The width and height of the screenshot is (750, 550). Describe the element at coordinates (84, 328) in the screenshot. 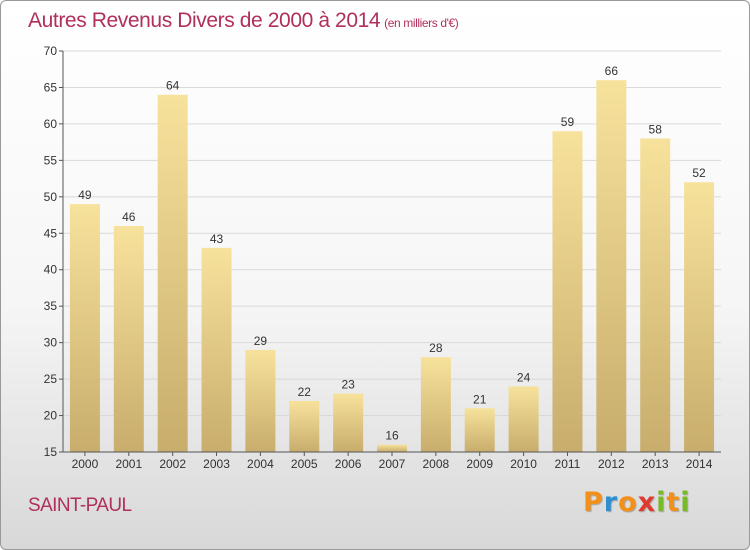

I see `bar-2000` at that location.